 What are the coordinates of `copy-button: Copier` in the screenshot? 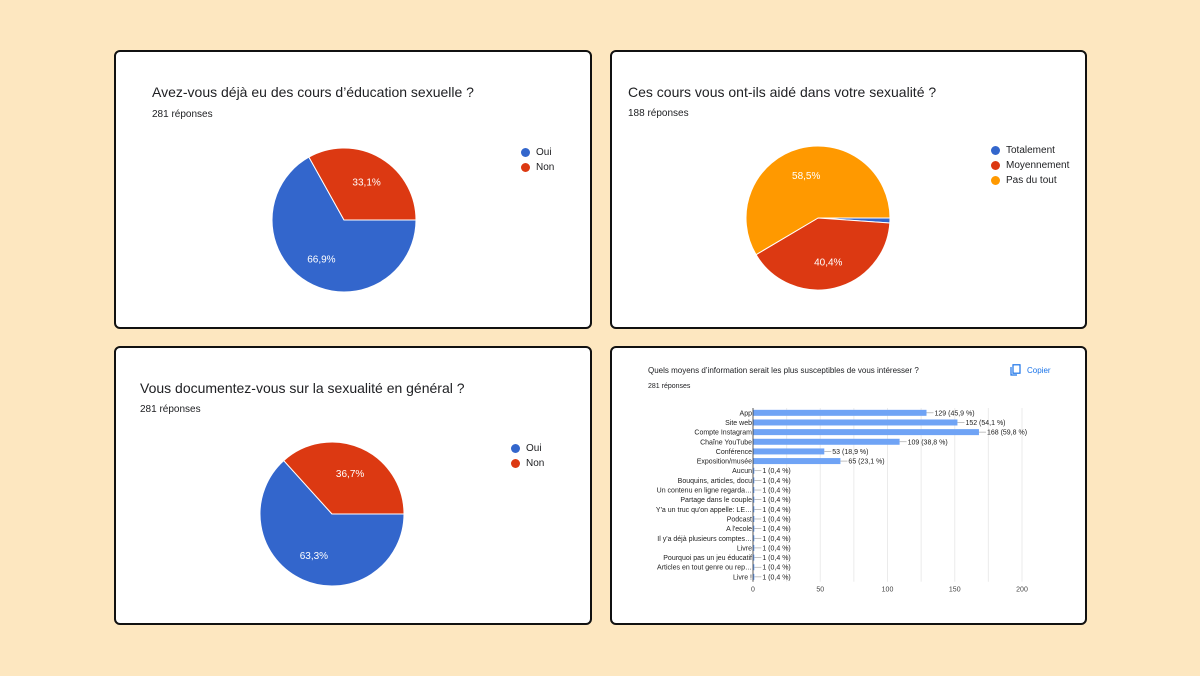 It's located at (1030, 370).